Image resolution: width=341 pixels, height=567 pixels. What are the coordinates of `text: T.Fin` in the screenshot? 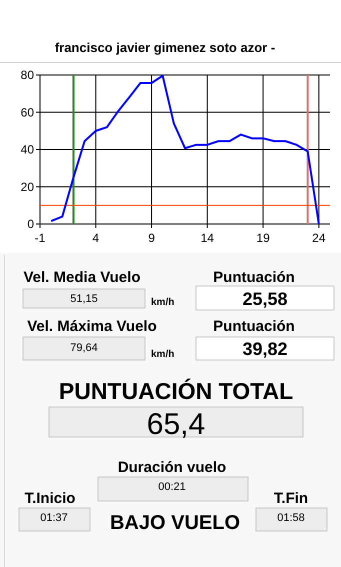 It's located at (291, 498).